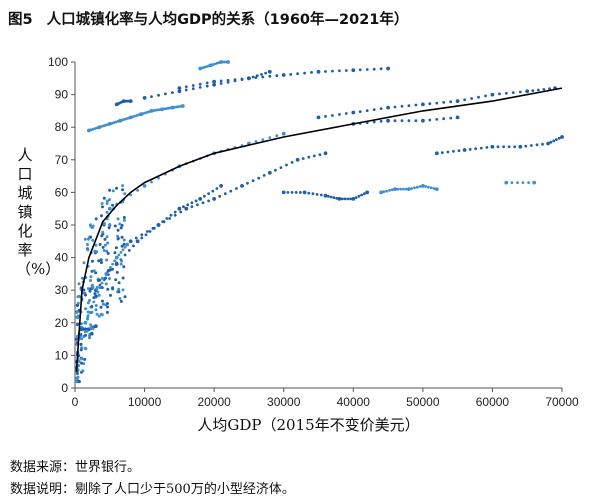  I want to click on x-tick-label: 60000, so click(493, 402).